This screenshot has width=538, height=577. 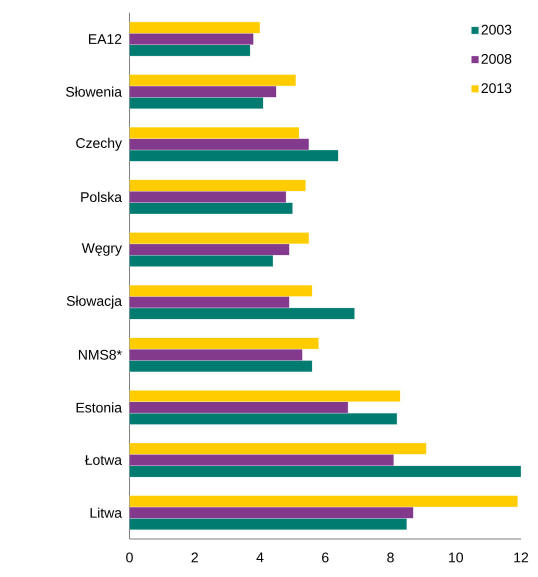 I want to click on legend-label: 2003, so click(x=497, y=29).